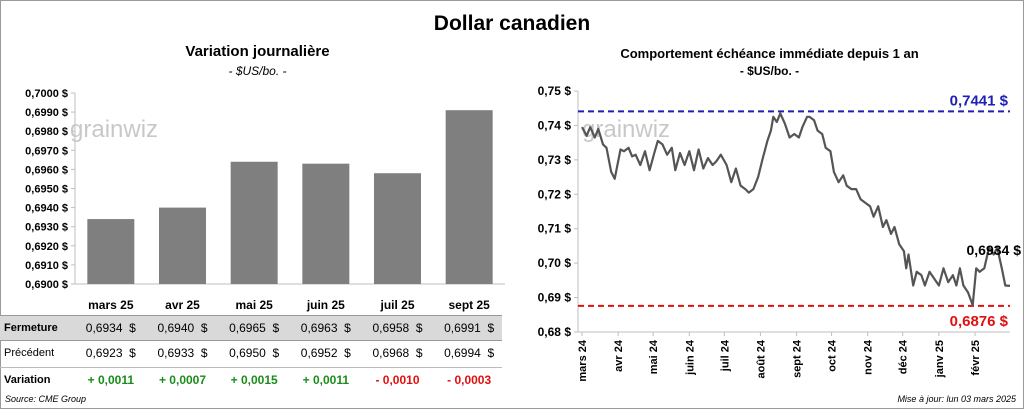 This screenshot has height=409, width=1024. I want to click on table-row-label: Précédent, so click(29, 353).